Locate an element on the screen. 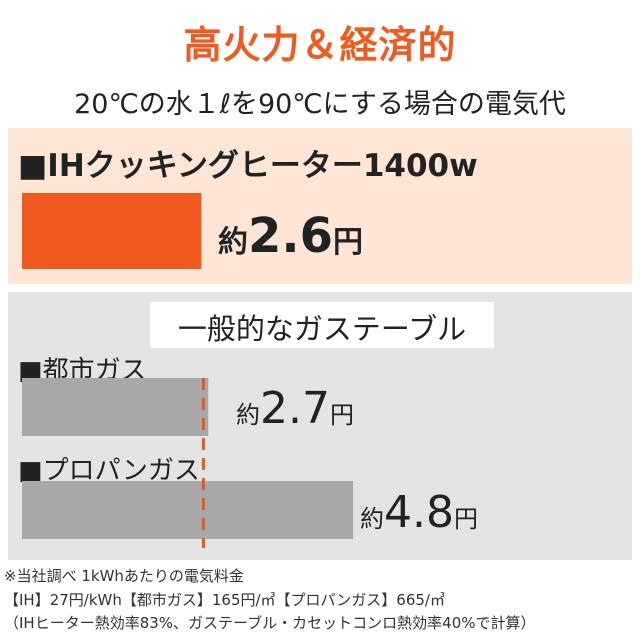  propane-gas-value-prefix: 約 is located at coordinates (372, 519).